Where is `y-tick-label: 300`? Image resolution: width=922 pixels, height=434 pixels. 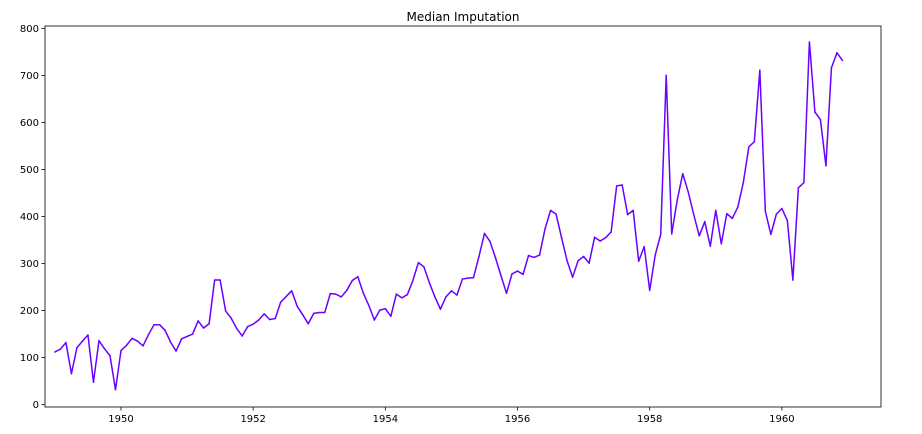
y-tick-label: 300 is located at coordinates (29, 264).